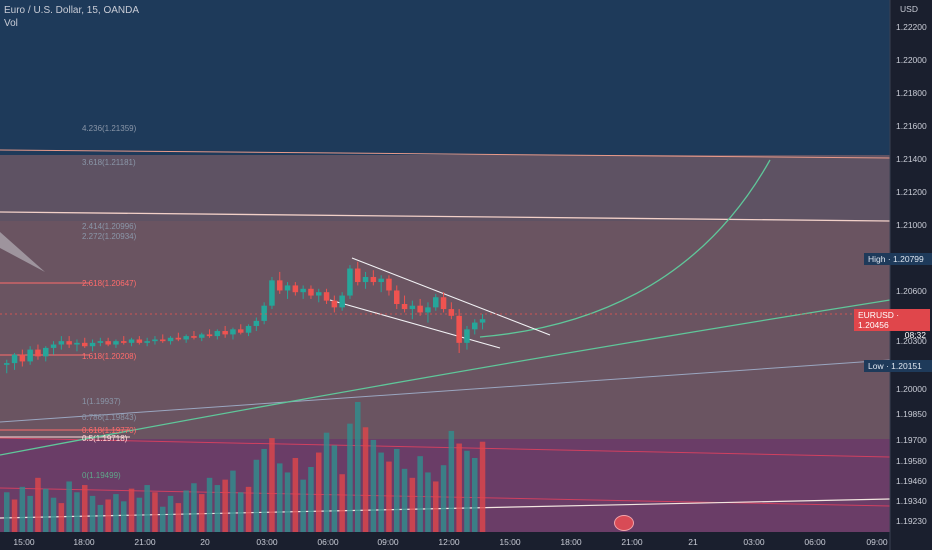  What do you see at coordinates (911, 60) in the screenshot?
I see `price-tick-label: 1.22000` at bounding box center [911, 60].